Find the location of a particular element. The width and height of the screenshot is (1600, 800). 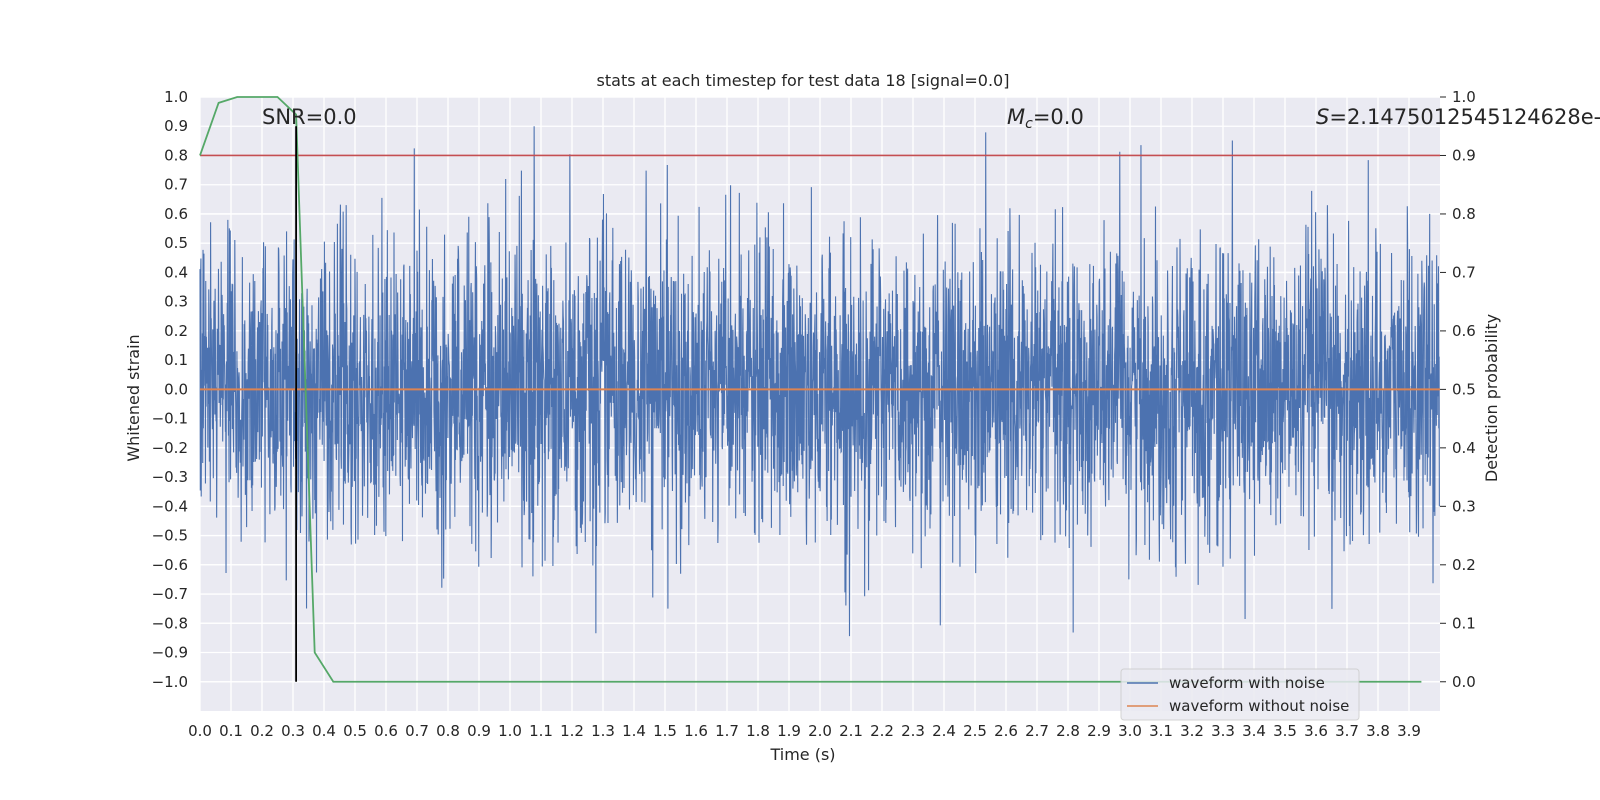

x-tick-label: 3.2 is located at coordinates (1192, 731).